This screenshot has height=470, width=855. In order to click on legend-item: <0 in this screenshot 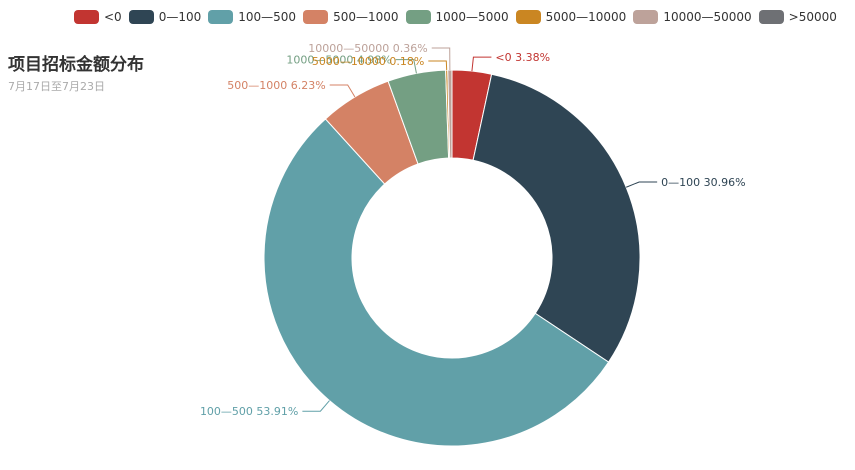, I will do `click(98, 17)`.